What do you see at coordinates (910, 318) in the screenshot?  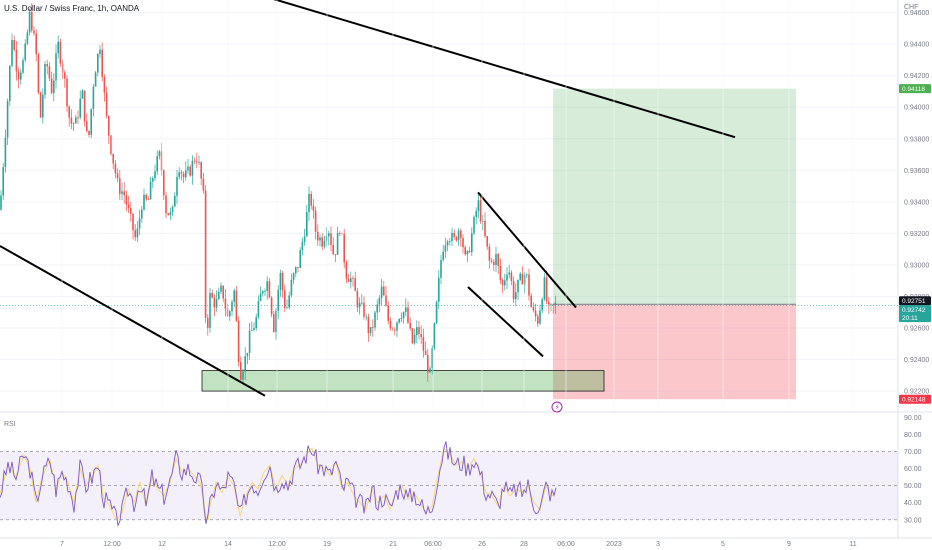 I see `price-label-text: 20:11` at bounding box center [910, 318].